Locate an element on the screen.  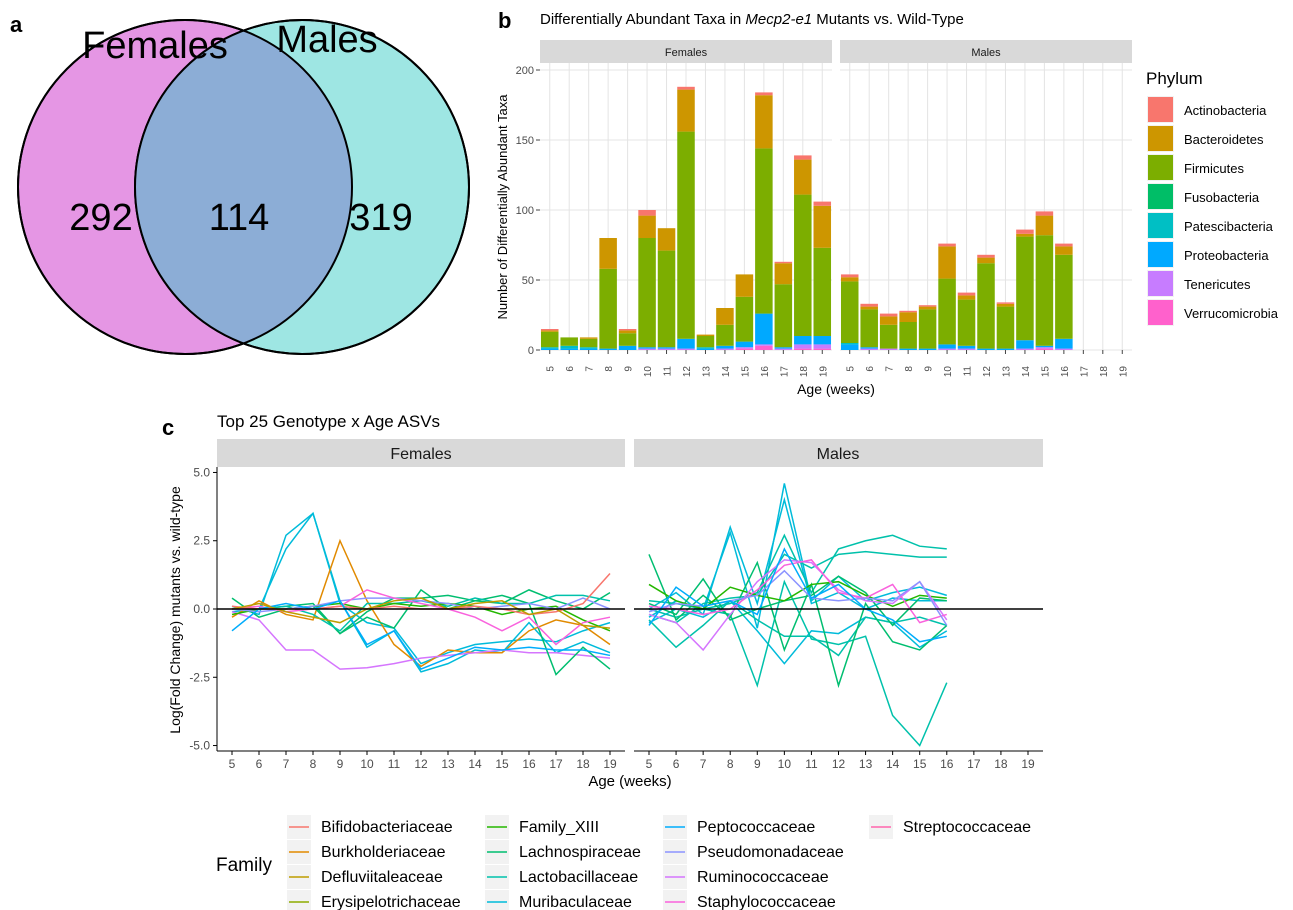
panel-a: a Females Males 292 114 319 is located at coordinates (240, 183).